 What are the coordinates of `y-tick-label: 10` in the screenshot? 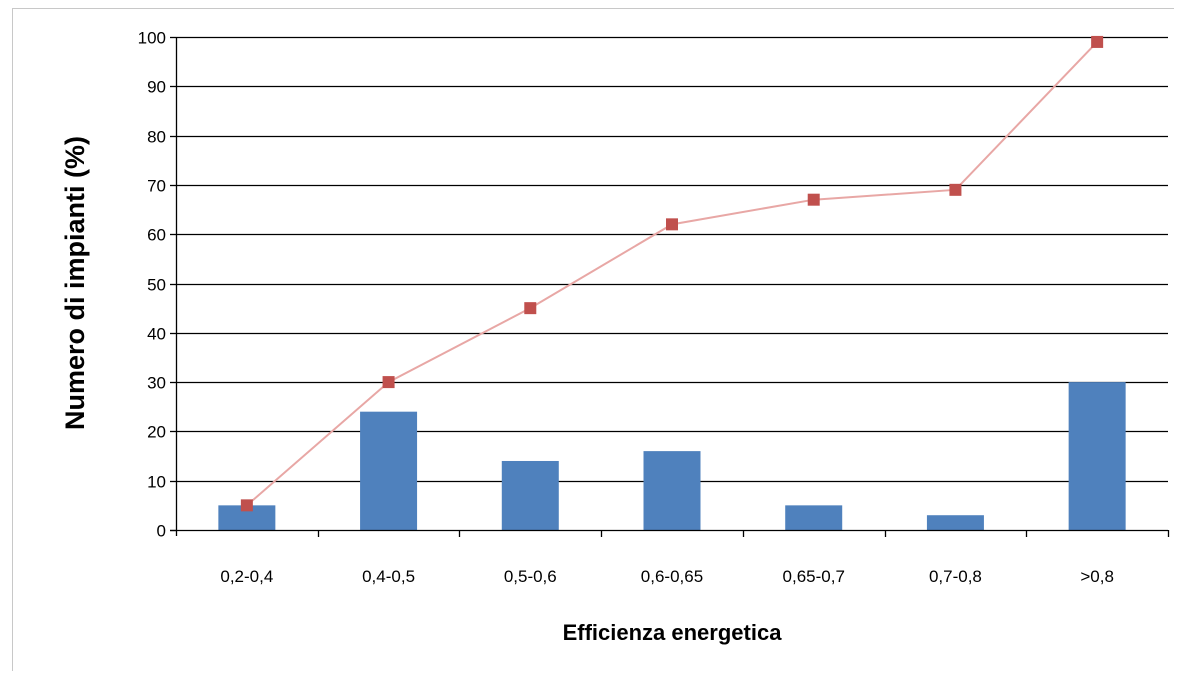 It's located at (156, 482).